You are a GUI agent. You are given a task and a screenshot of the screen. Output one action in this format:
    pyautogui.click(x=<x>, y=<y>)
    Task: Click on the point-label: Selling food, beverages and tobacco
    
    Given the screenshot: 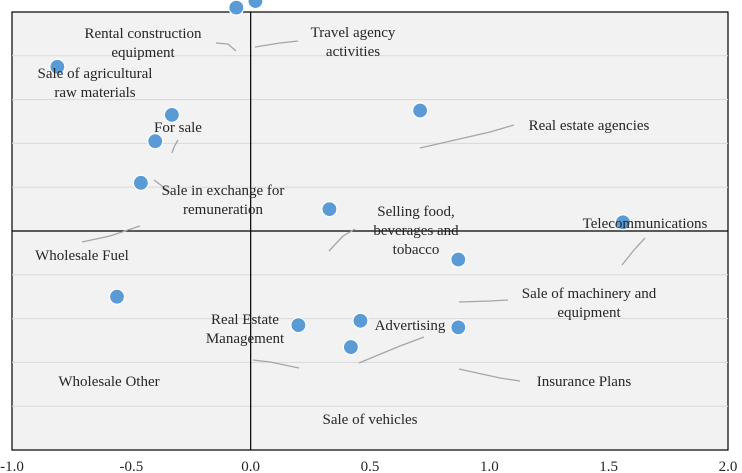 What is the action you would take?
    pyautogui.click(x=416, y=231)
    